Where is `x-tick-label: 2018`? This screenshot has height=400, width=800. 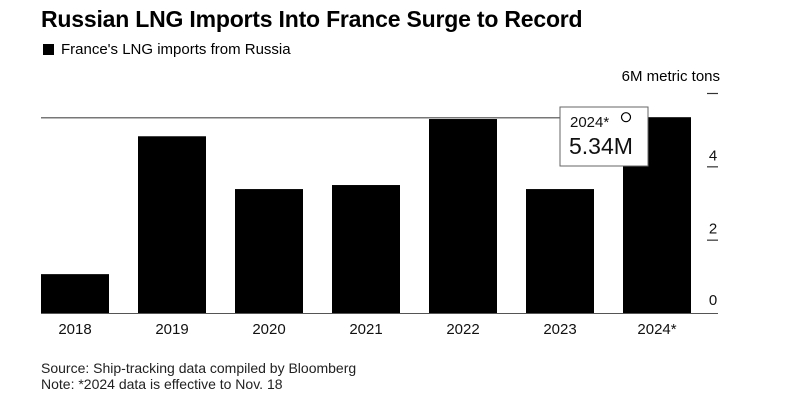
x-tick-label: 2018 is located at coordinates (74, 329).